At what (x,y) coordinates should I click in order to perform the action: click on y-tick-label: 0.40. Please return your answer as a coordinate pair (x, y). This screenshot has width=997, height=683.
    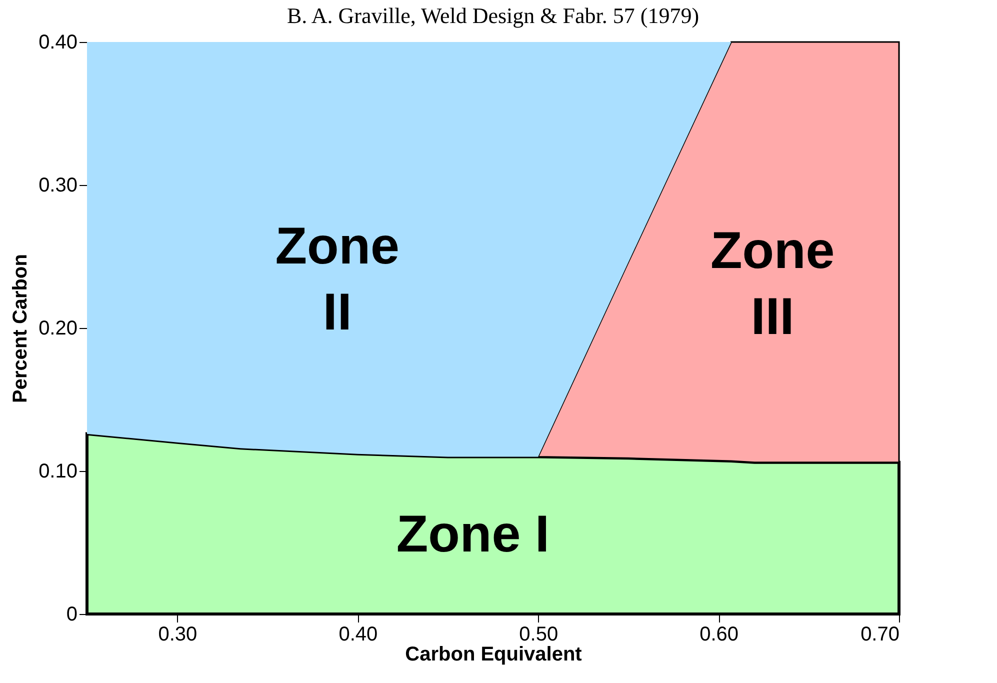
    Looking at the image, I should click on (58, 43).